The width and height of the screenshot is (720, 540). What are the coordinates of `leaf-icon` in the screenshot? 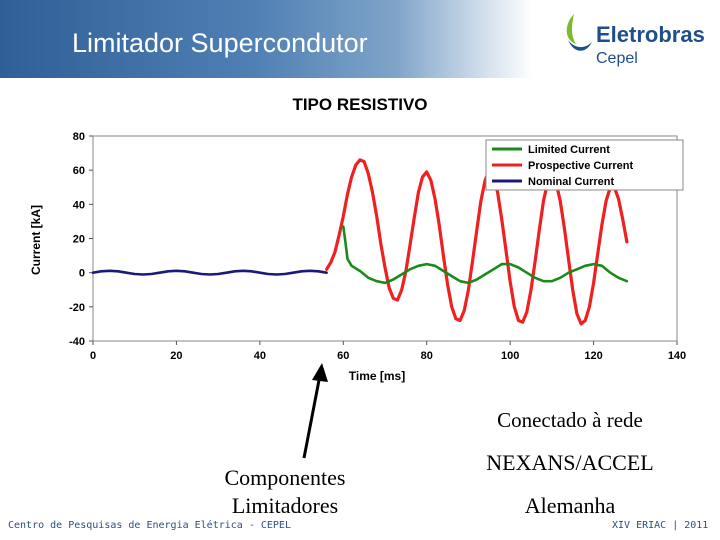 It's located at (579, 32).